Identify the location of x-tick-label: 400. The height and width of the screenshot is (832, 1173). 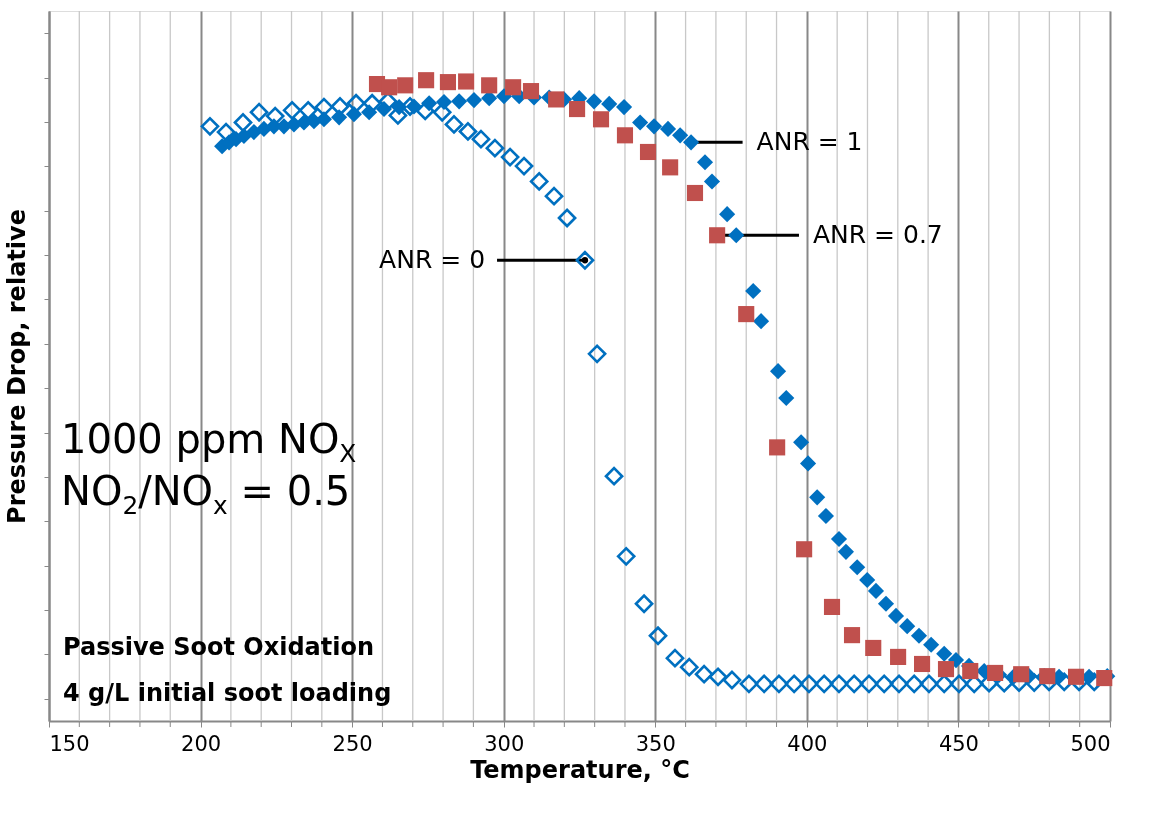
(807, 743).